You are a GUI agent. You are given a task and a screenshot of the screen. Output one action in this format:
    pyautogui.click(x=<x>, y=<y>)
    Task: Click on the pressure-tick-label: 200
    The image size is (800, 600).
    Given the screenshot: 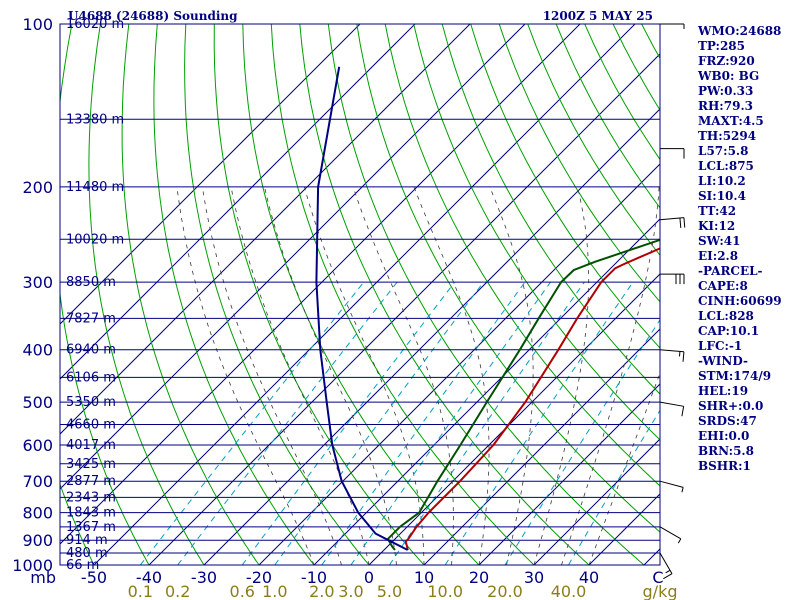 What is the action you would take?
    pyautogui.click(x=37, y=187)
    